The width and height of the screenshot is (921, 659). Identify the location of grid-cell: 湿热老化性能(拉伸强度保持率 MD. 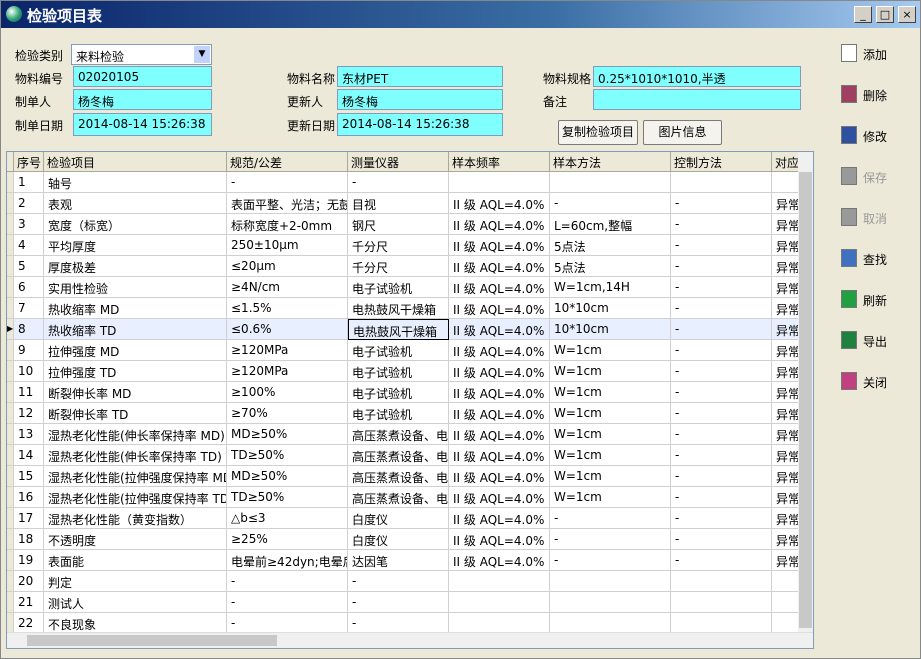
(135, 476).